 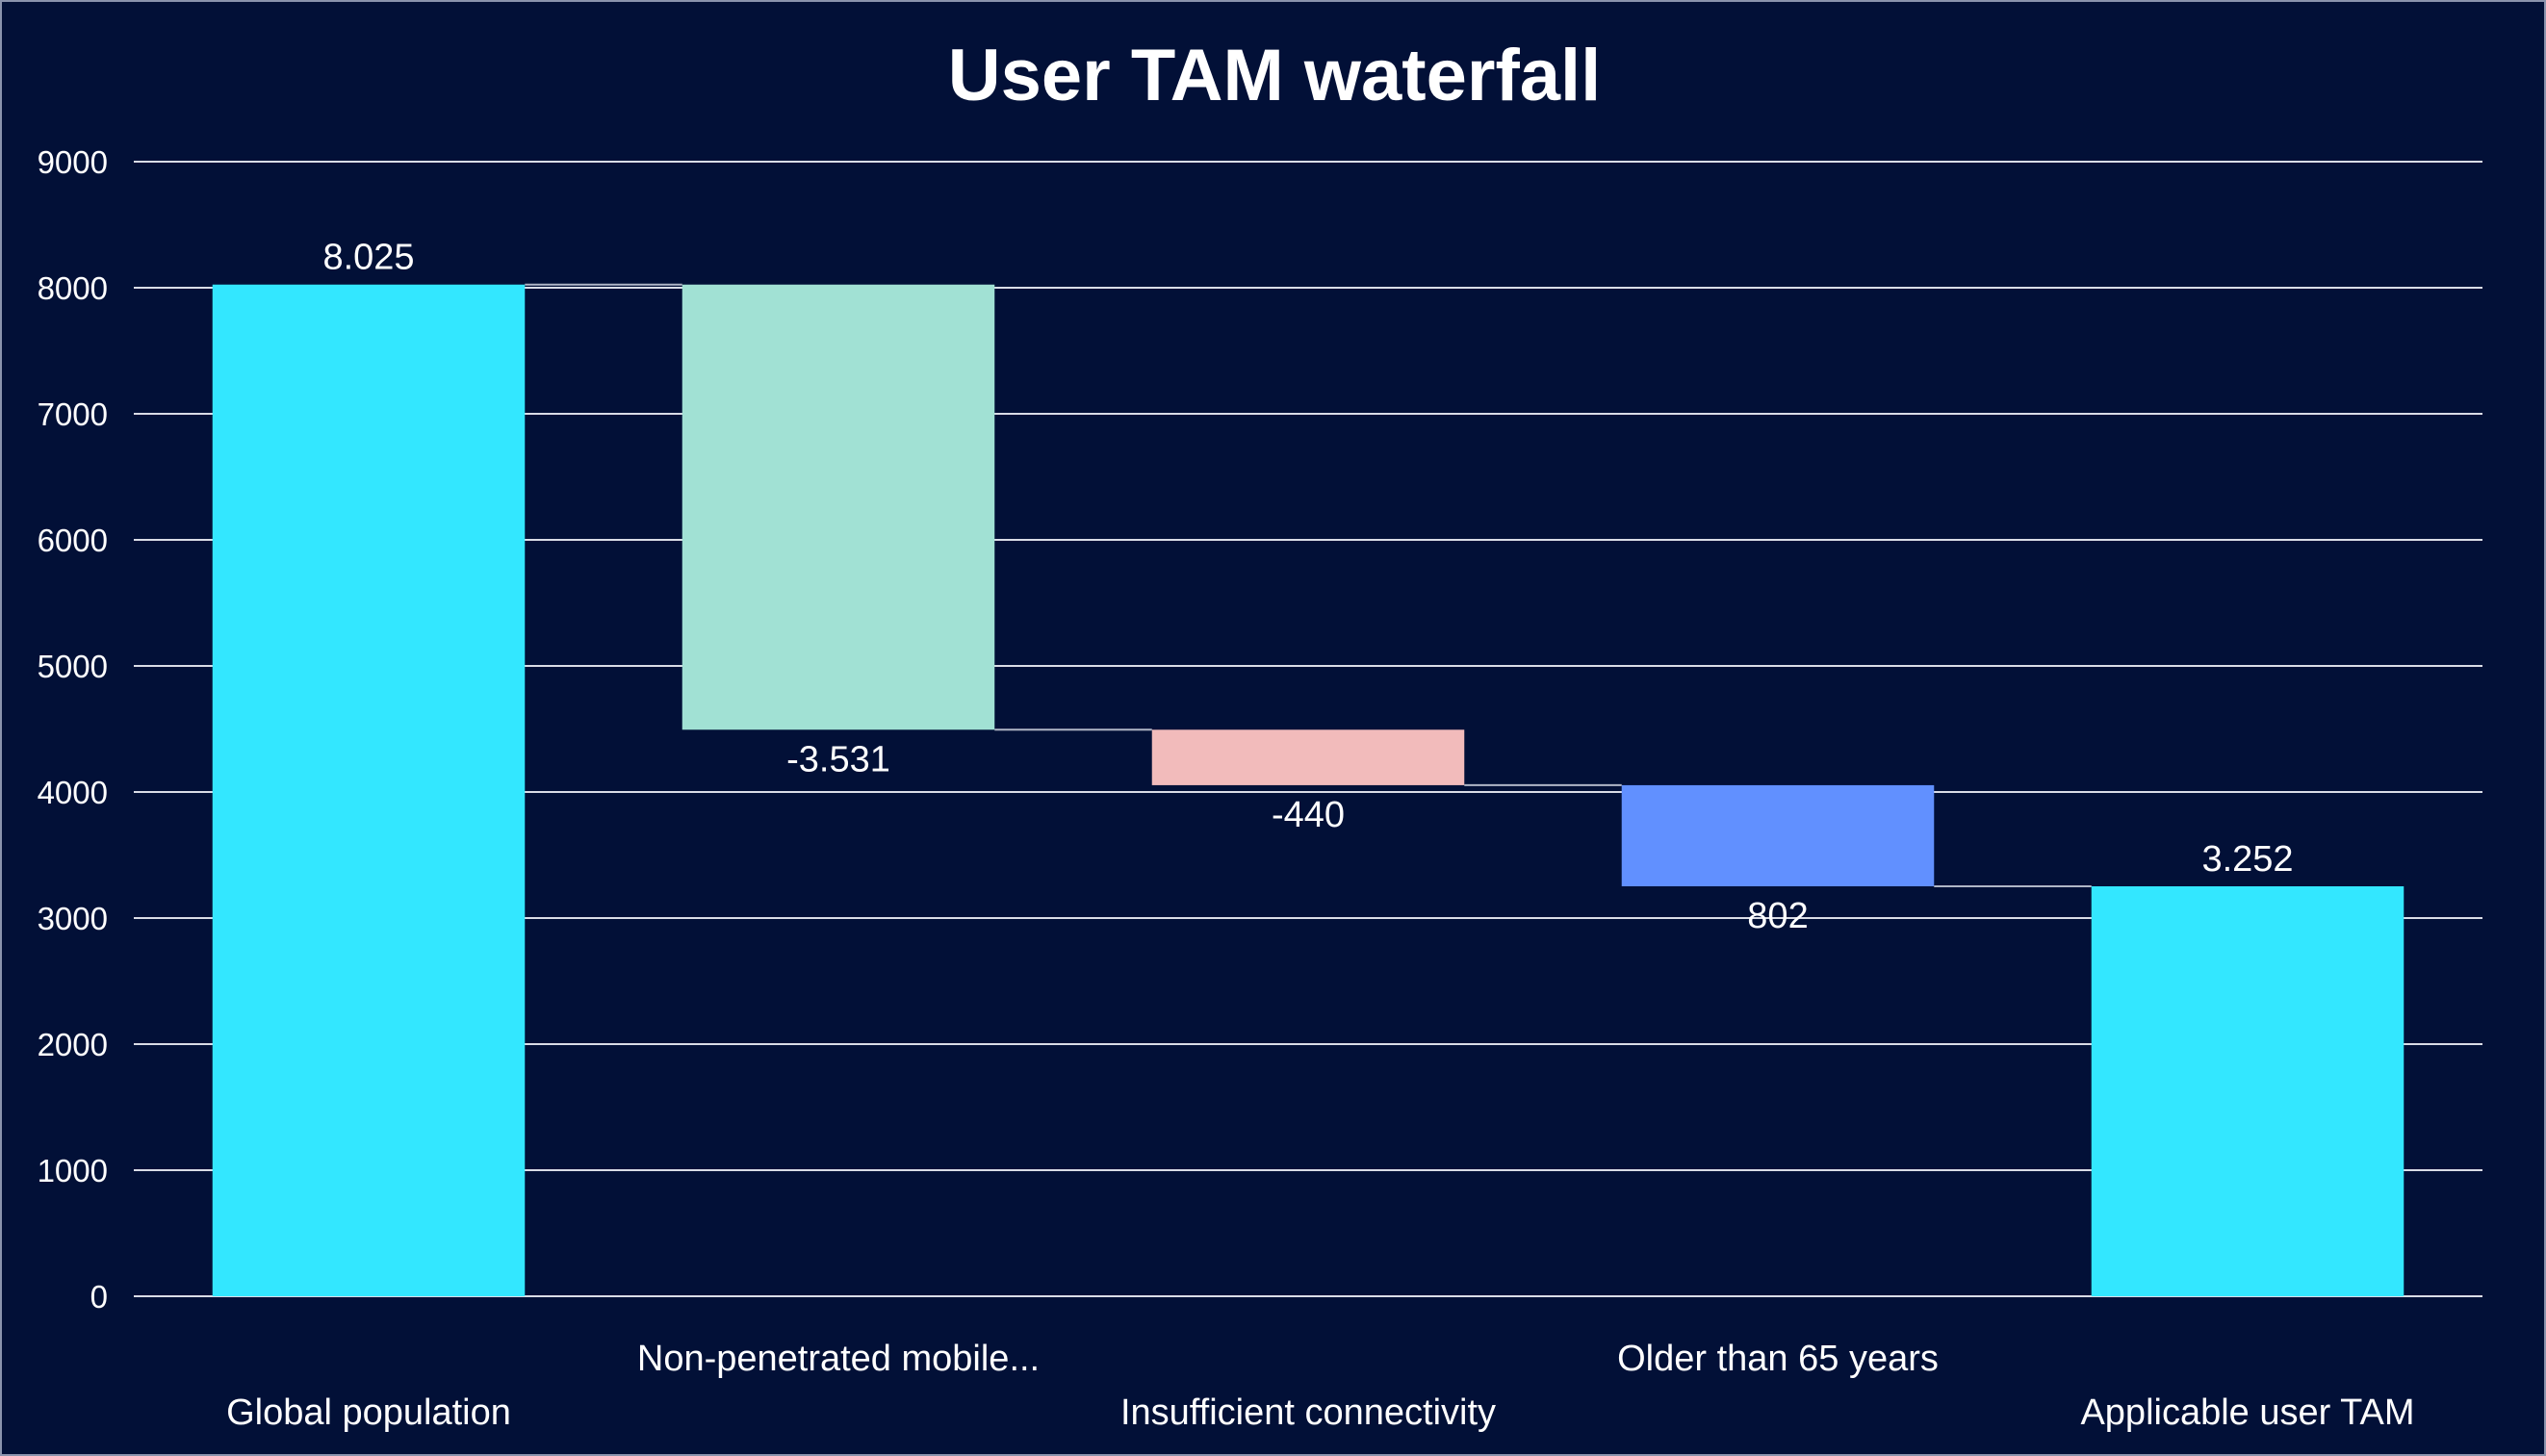 What do you see at coordinates (73, 793) in the screenshot?
I see `y-tick-label: 4000` at bounding box center [73, 793].